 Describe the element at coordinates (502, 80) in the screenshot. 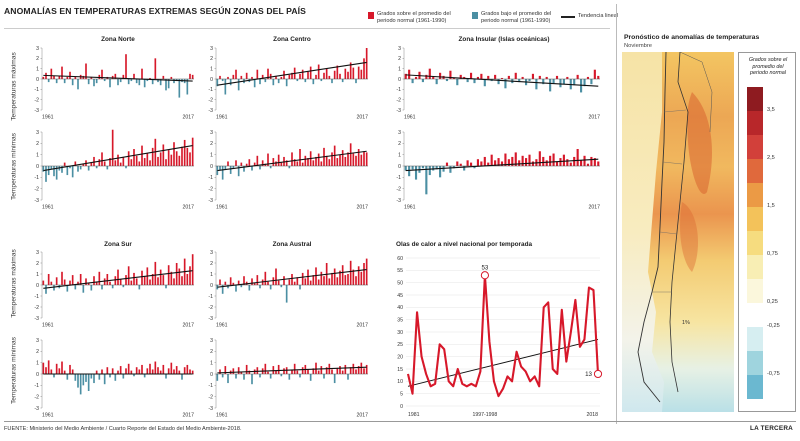

I see `trend-line` at that location.